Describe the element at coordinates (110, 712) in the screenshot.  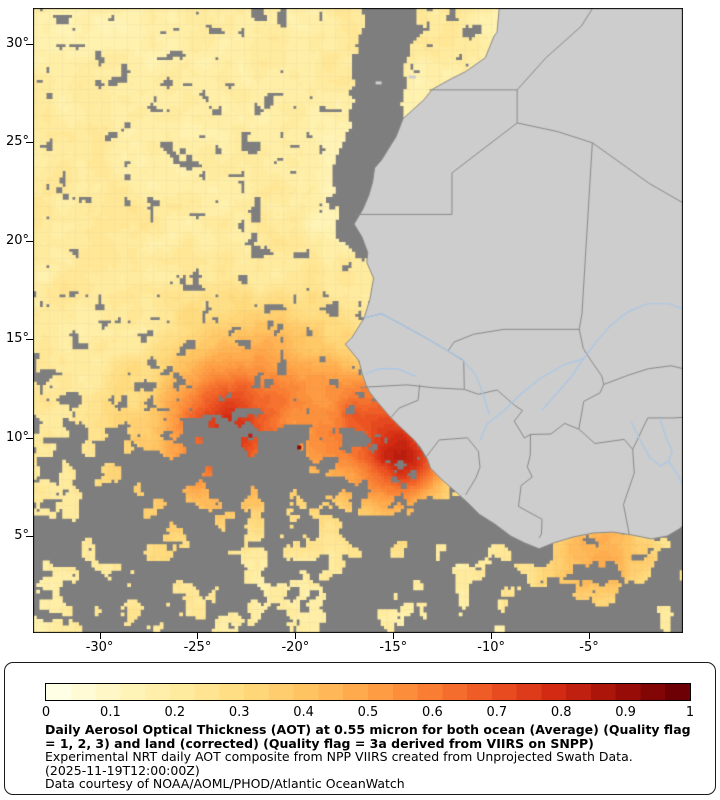
I see `colorbar-tick-label: 0.1` at that location.